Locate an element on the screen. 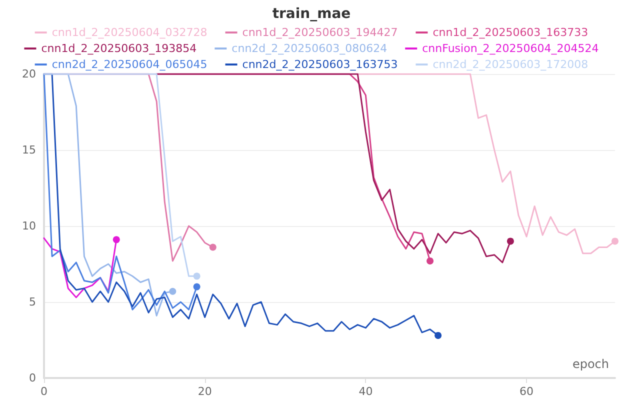 Image resolution: width=623 pixels, height=414 pixels. chart-title: train_mae is located at coordinates (311, 14).